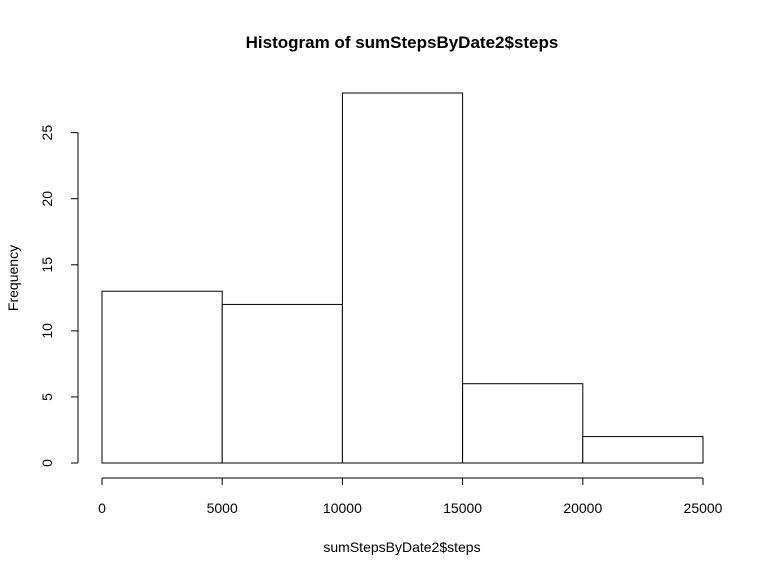 The image size is (768, 576). I want to click on y-tick-label: 25, so click(47, 133).